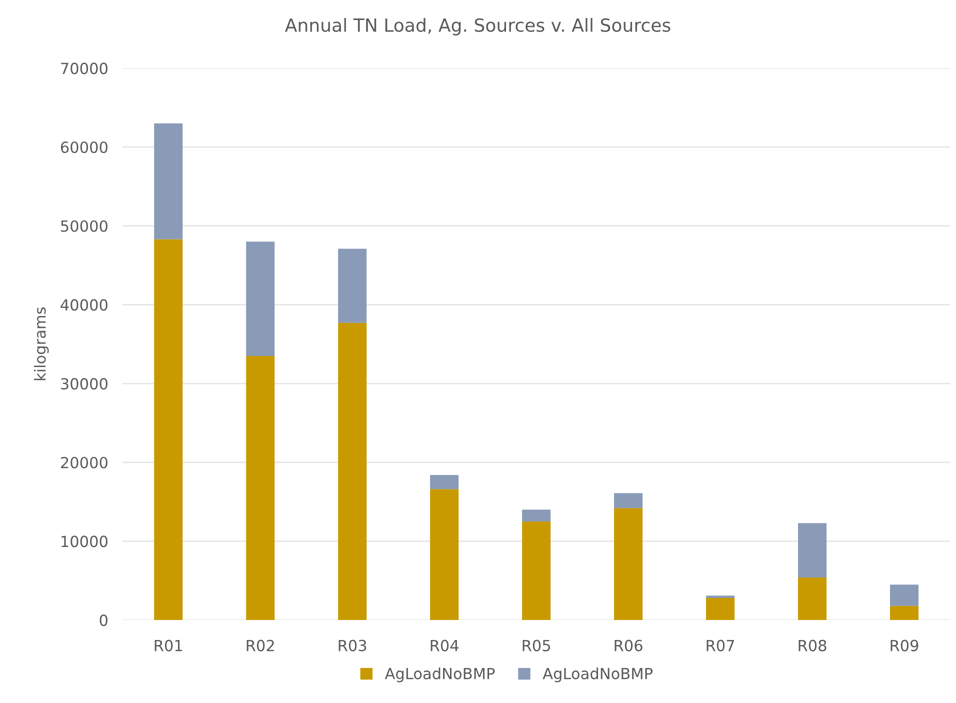 The width and height of the screenshot is (956, 703). What do you see at coordinates (84, 462) in the screenshot?
I see `y-tick-label: 20000` at bounding box center [84, 462].